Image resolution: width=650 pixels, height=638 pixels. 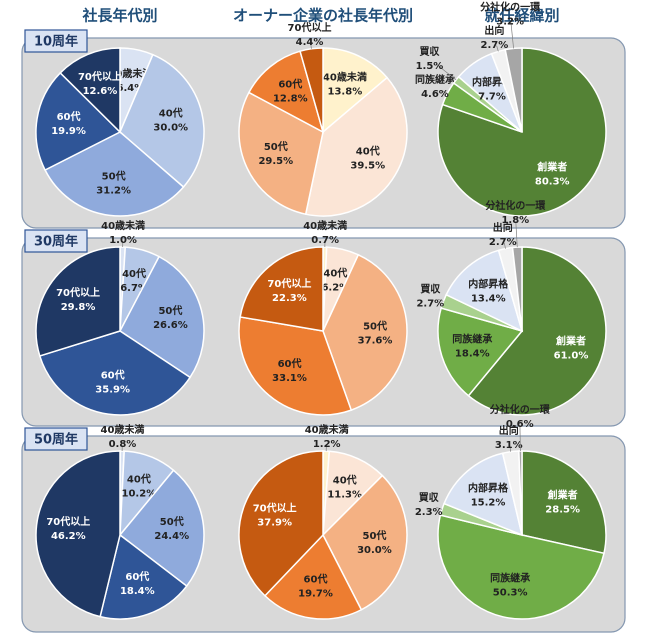 What do you see at coordinates (56, 440) in the screenshot?
I see `row-label: 50周年` at bounding box center [56, 440].